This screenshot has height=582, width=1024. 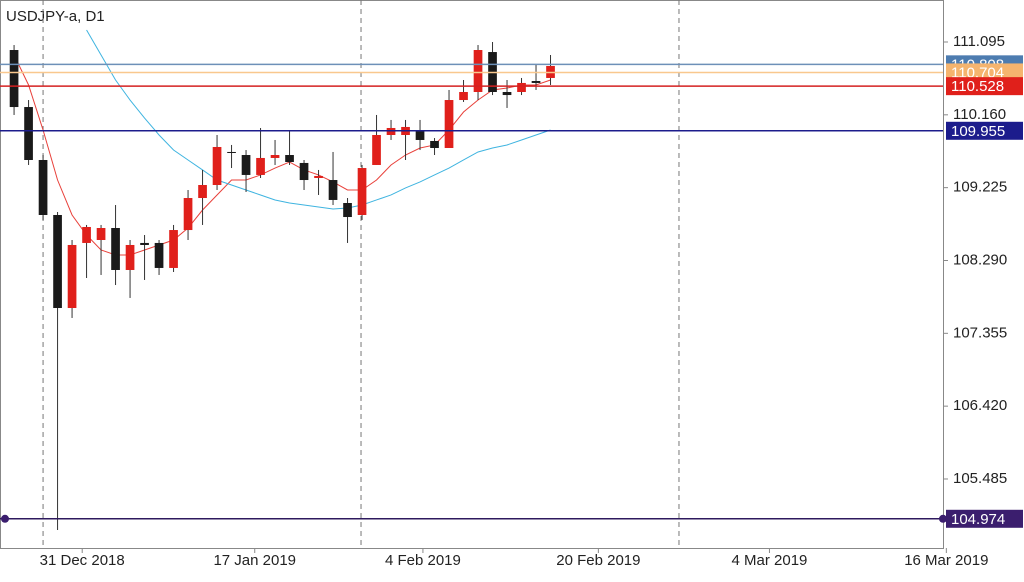 What do you see at coordinates (254, 560) in the screenshot?
I see `x-tick-label: 17 Jan 2019` at bounding box center [254, 560].